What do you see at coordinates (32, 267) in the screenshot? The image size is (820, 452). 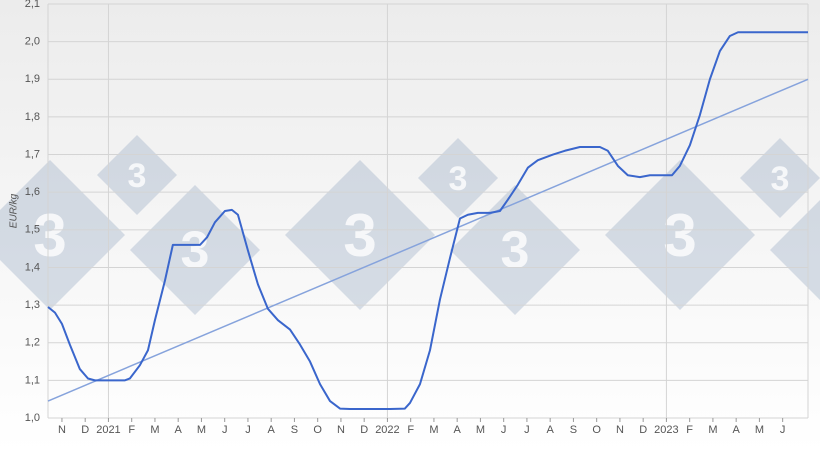 I see `y-tick-label: 1,4` at bounding box center [32, 267].